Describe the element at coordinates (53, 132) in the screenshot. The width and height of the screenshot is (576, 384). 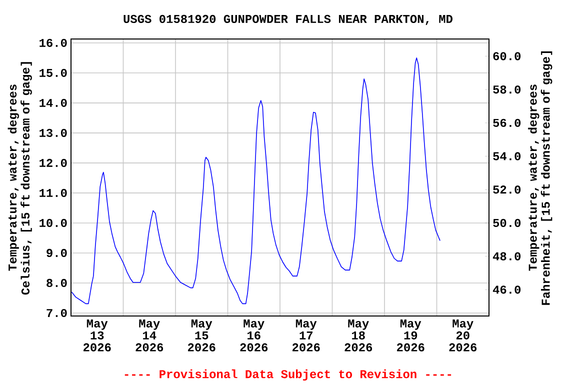
I see `y-tick-label: 13.0` at that location.